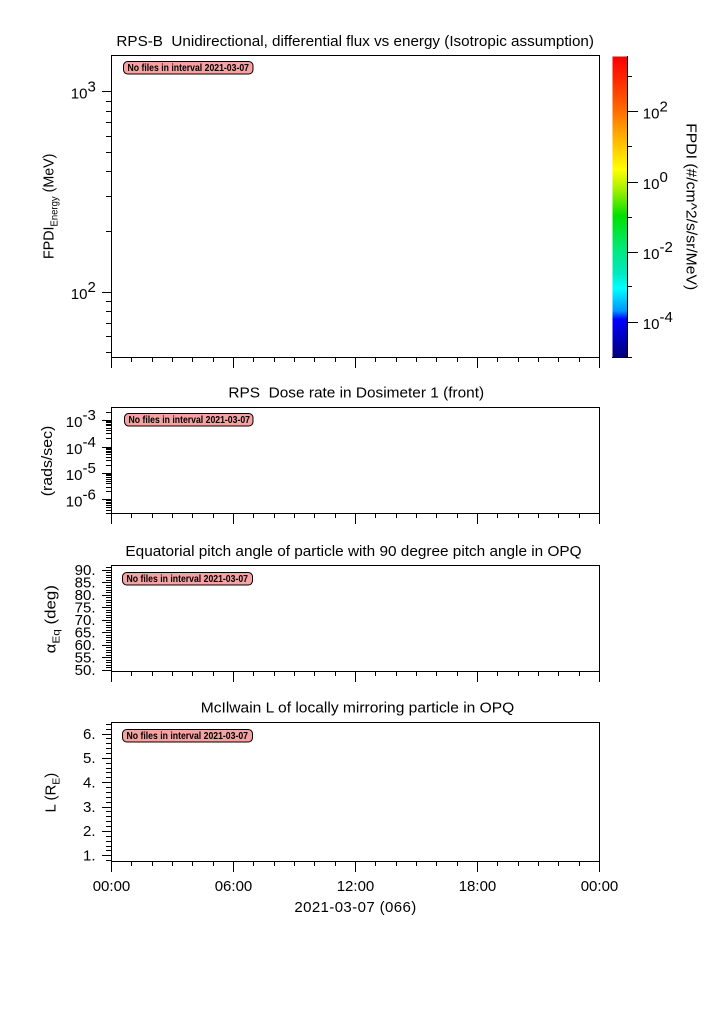  I want to click on svg-text: 2., so click(89, 831).